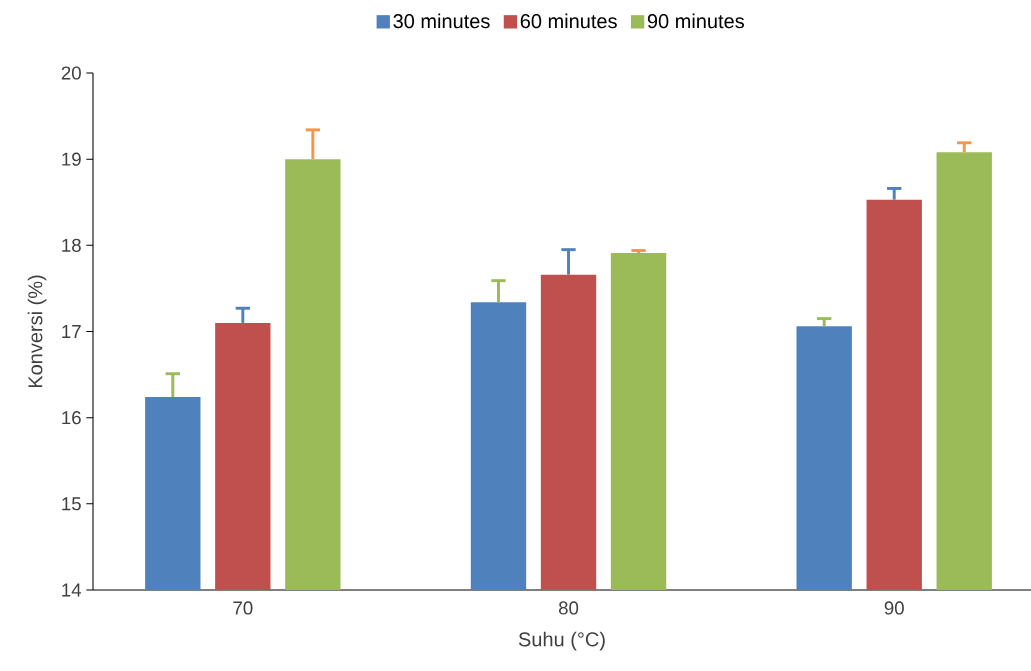  I want to click on legend-label: 90 minutes, so click(695, 21).